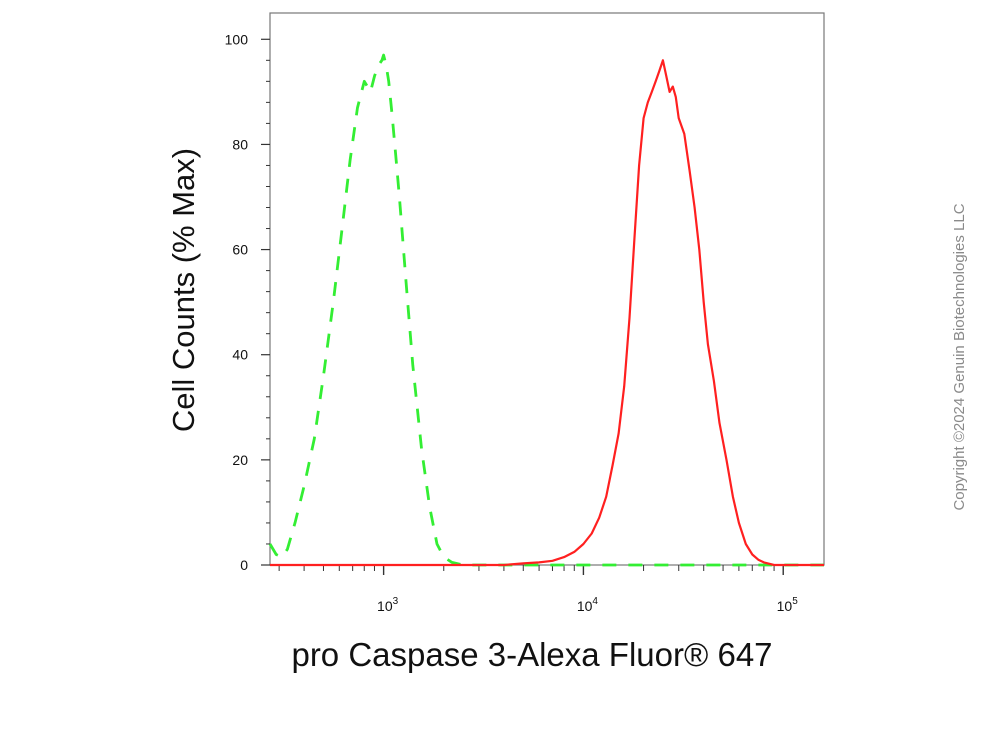 The image size is (988, 730). Describe the element at coordinates (183, 290) in the screenshot. I see `y-axis-label: Cell Counts (% Max)` at that location.